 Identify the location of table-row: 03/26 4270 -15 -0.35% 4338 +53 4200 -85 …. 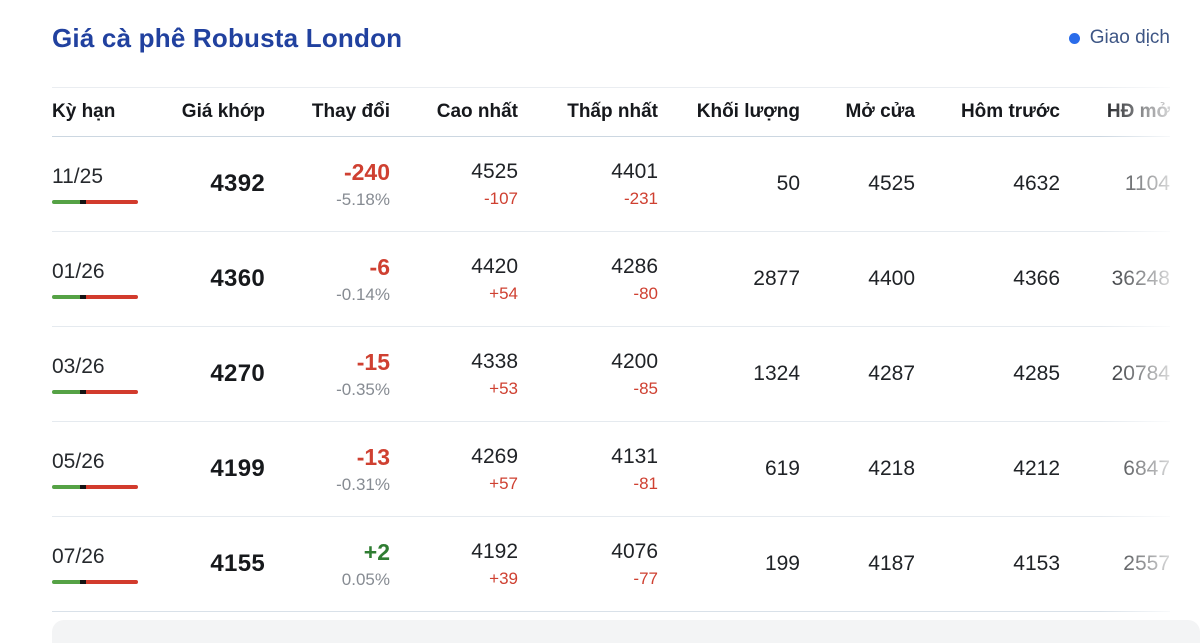
(611, 374).